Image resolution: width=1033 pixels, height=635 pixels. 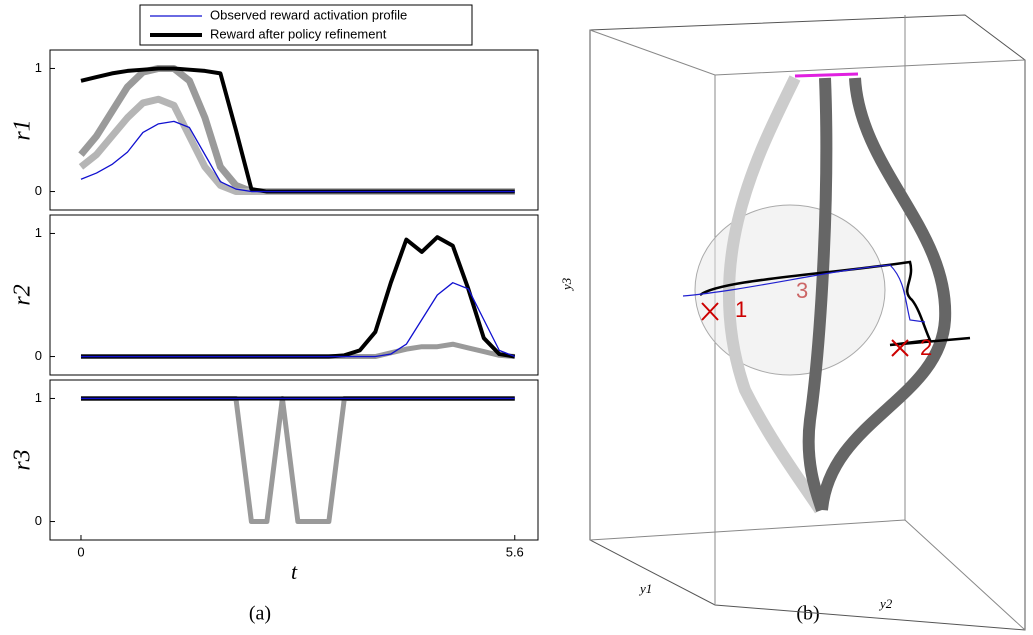 What do you see at coordinates (566, 284) in the screenshot?
I see `axis-label: y3` at bounding box center [566, 284].